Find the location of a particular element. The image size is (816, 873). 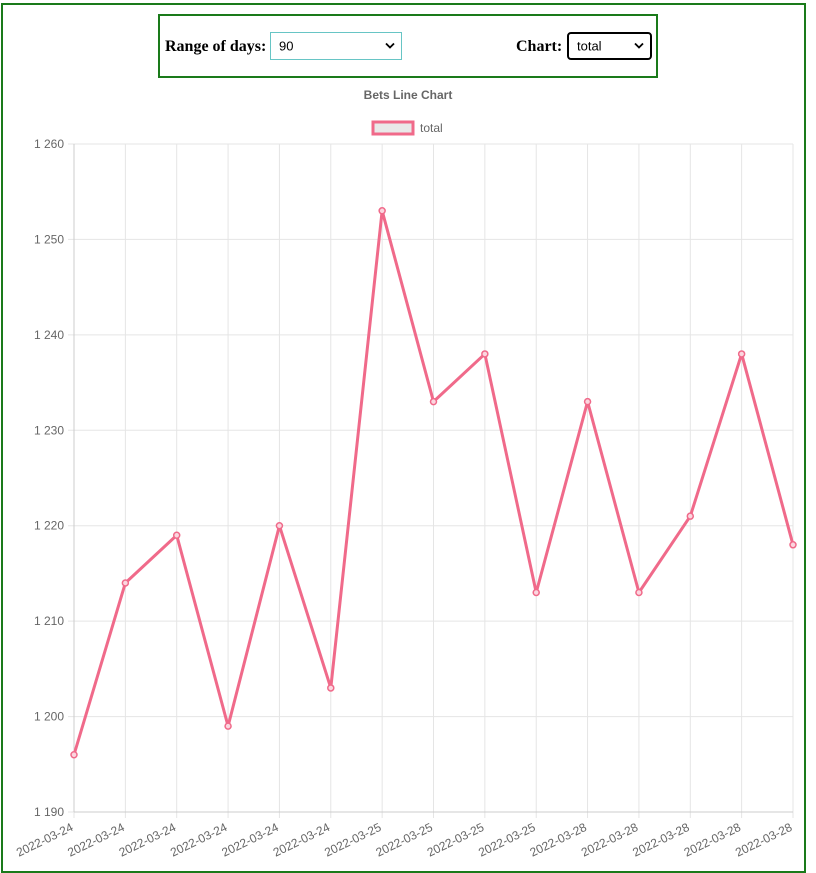

y-axis-ticks: 1 190 1 200 1 210 1 220 1 230 1 240 1 250 1 260 is located at coordinates (49, 478).